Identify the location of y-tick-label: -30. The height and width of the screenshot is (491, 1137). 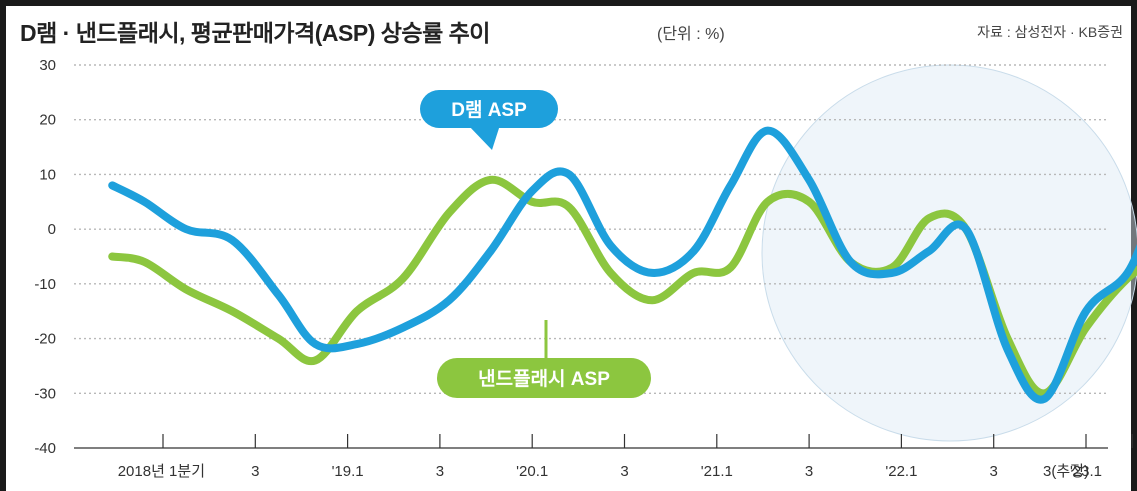
(45, 393).